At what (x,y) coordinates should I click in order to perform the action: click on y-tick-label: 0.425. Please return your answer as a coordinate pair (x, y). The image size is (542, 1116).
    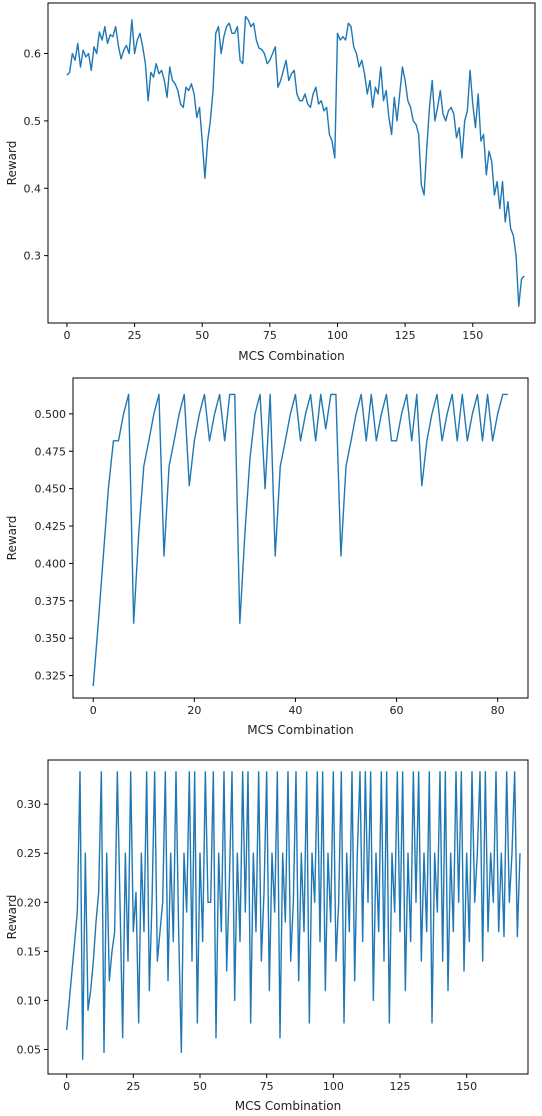
    Looking at the image, I should click on (51, 526).